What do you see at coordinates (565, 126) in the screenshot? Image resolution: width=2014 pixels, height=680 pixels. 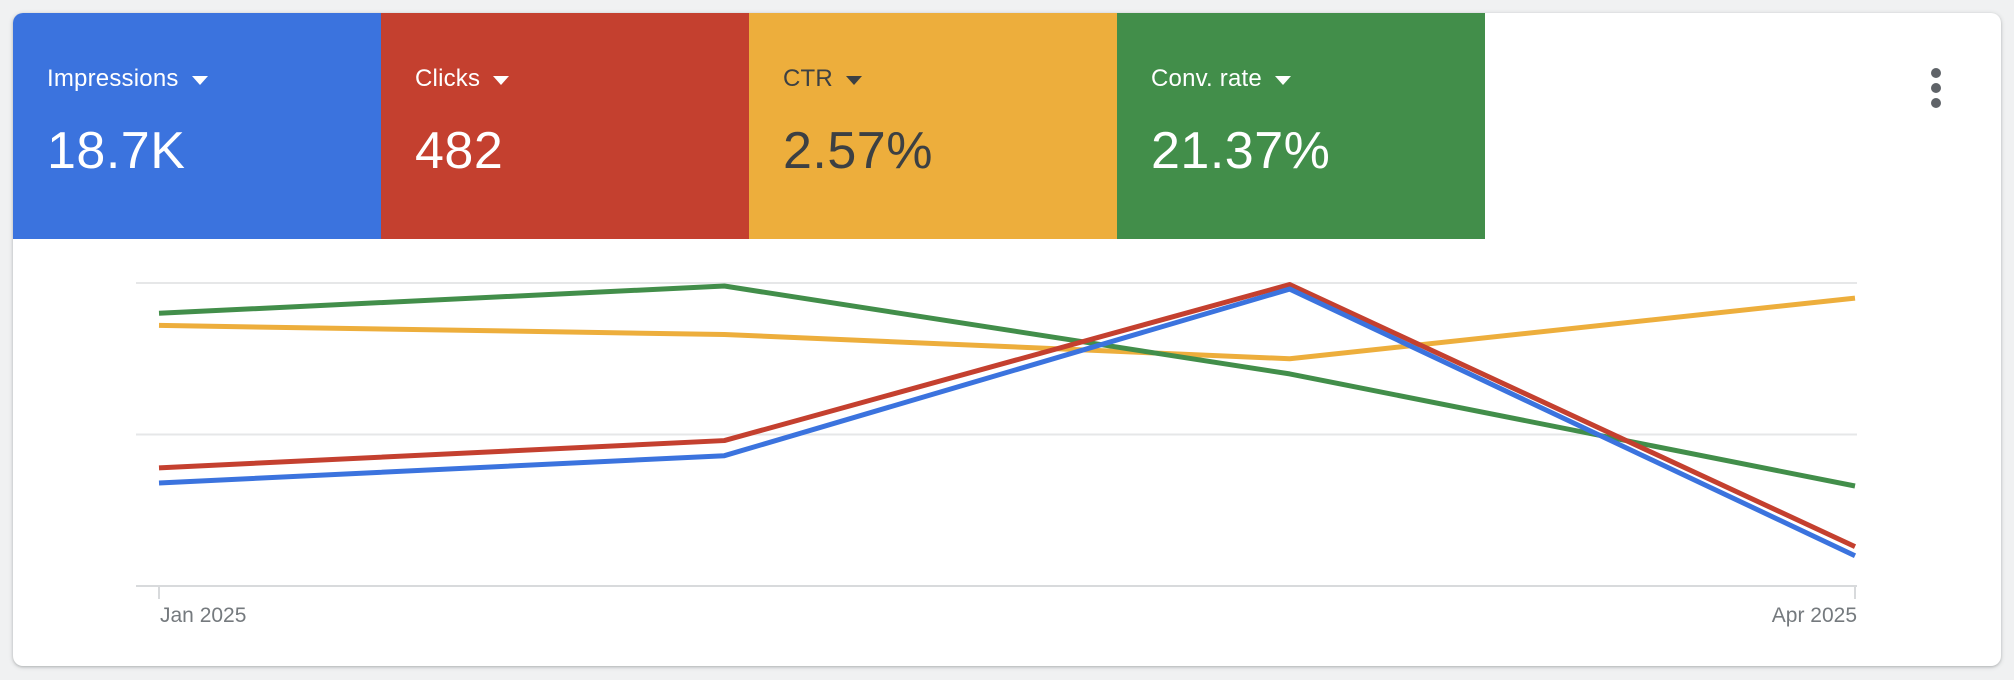 I see `metric-card-clicks: Clicks 482` at bounding box center [565, 126].